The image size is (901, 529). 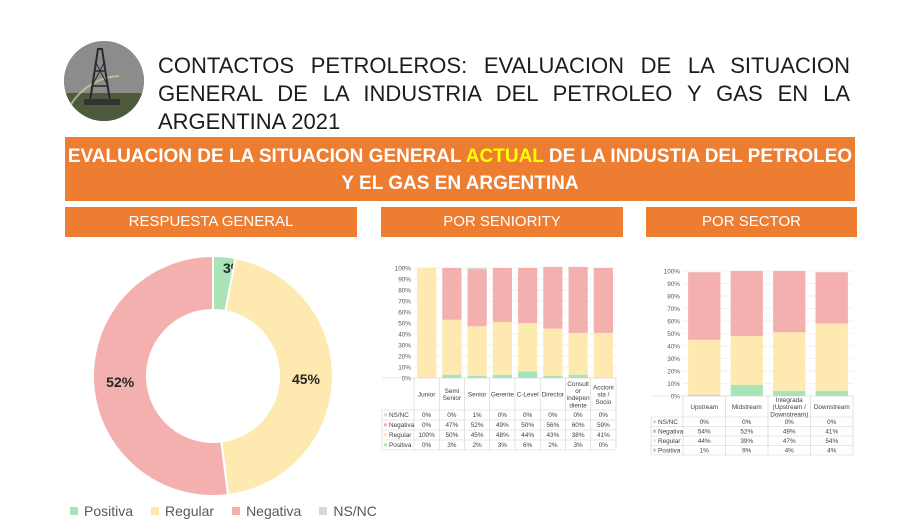 I want to click on table-cell-value: 49%, so click(x=502, y=425).